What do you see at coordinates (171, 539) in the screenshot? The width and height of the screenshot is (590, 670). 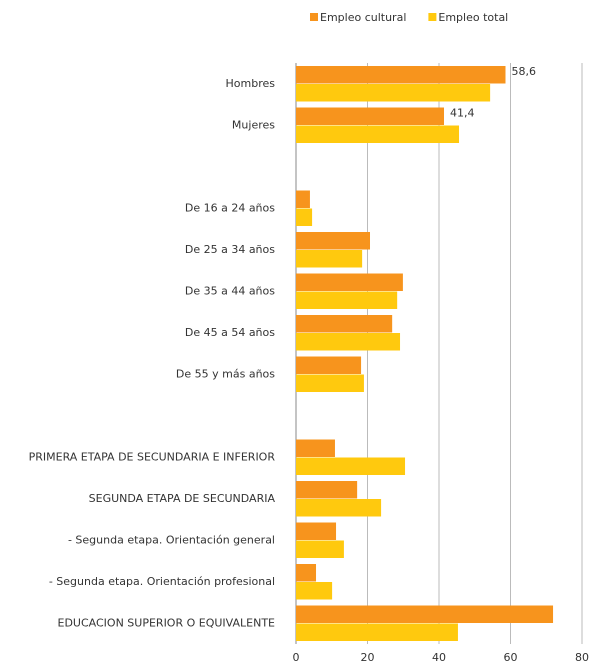 I see `y-tick-label: - Segunda etapa. Orientación general` at bounding box center [171, 539].